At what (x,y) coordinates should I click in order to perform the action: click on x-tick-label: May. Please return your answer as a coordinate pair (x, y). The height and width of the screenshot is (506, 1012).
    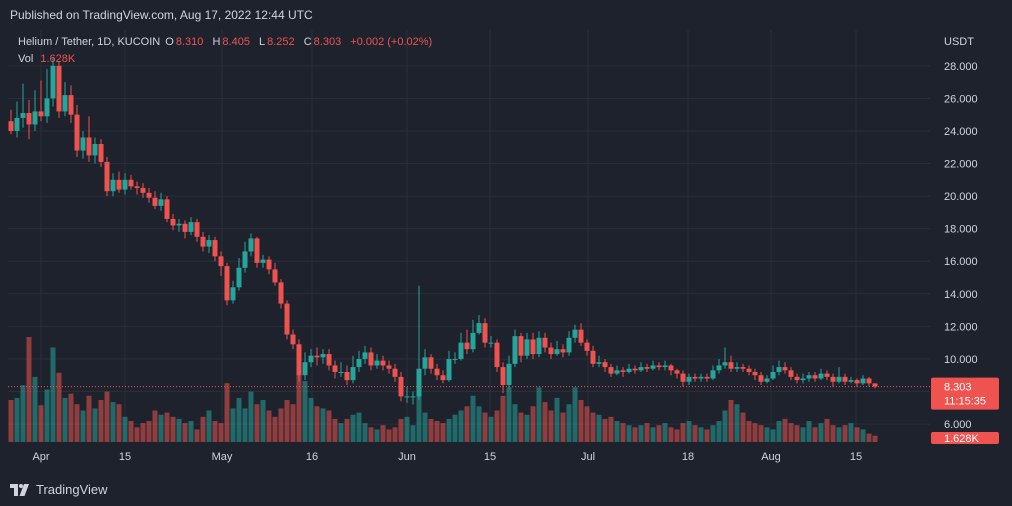
    Looking at the image, I should click on (222, 457).